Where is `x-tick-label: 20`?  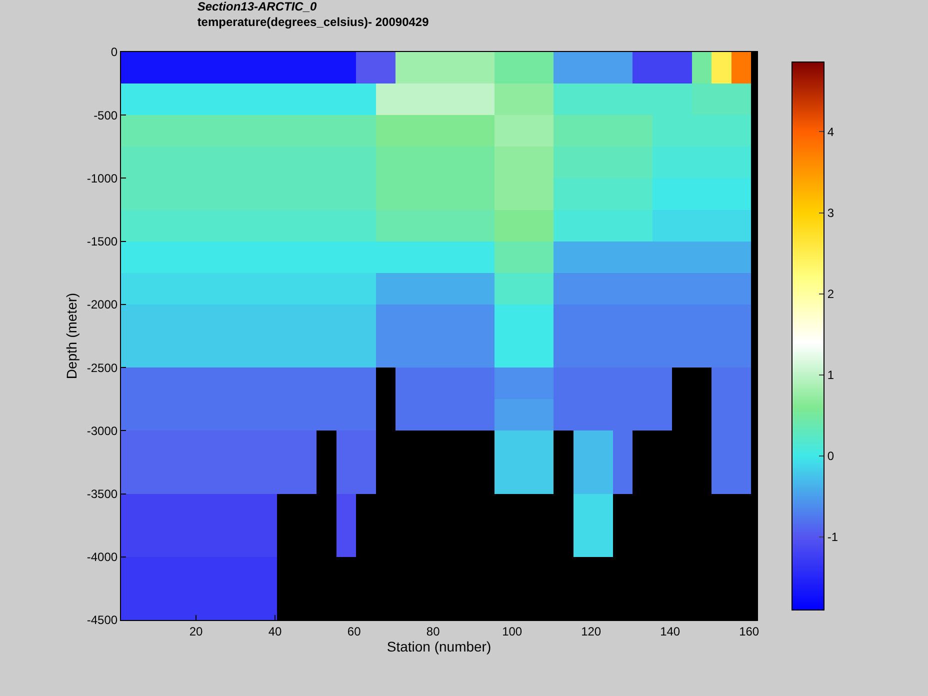
x-tick-label: 20 is located at coordinates (196, 631).